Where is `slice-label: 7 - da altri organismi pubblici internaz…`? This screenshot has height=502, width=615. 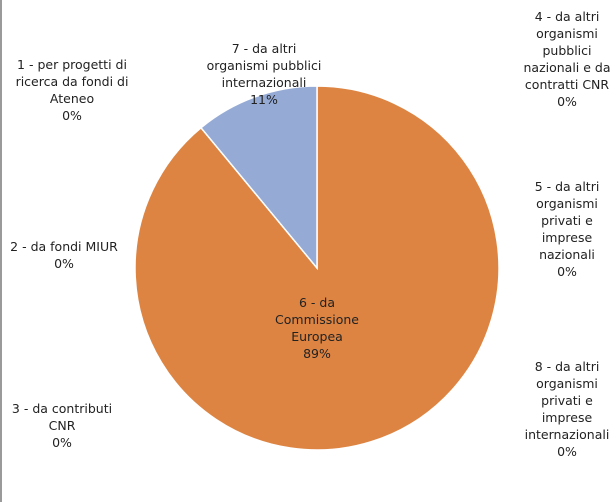 slice-label: 7 - da altri organismi pubblici internaz… is located at coordinates (264, 74).